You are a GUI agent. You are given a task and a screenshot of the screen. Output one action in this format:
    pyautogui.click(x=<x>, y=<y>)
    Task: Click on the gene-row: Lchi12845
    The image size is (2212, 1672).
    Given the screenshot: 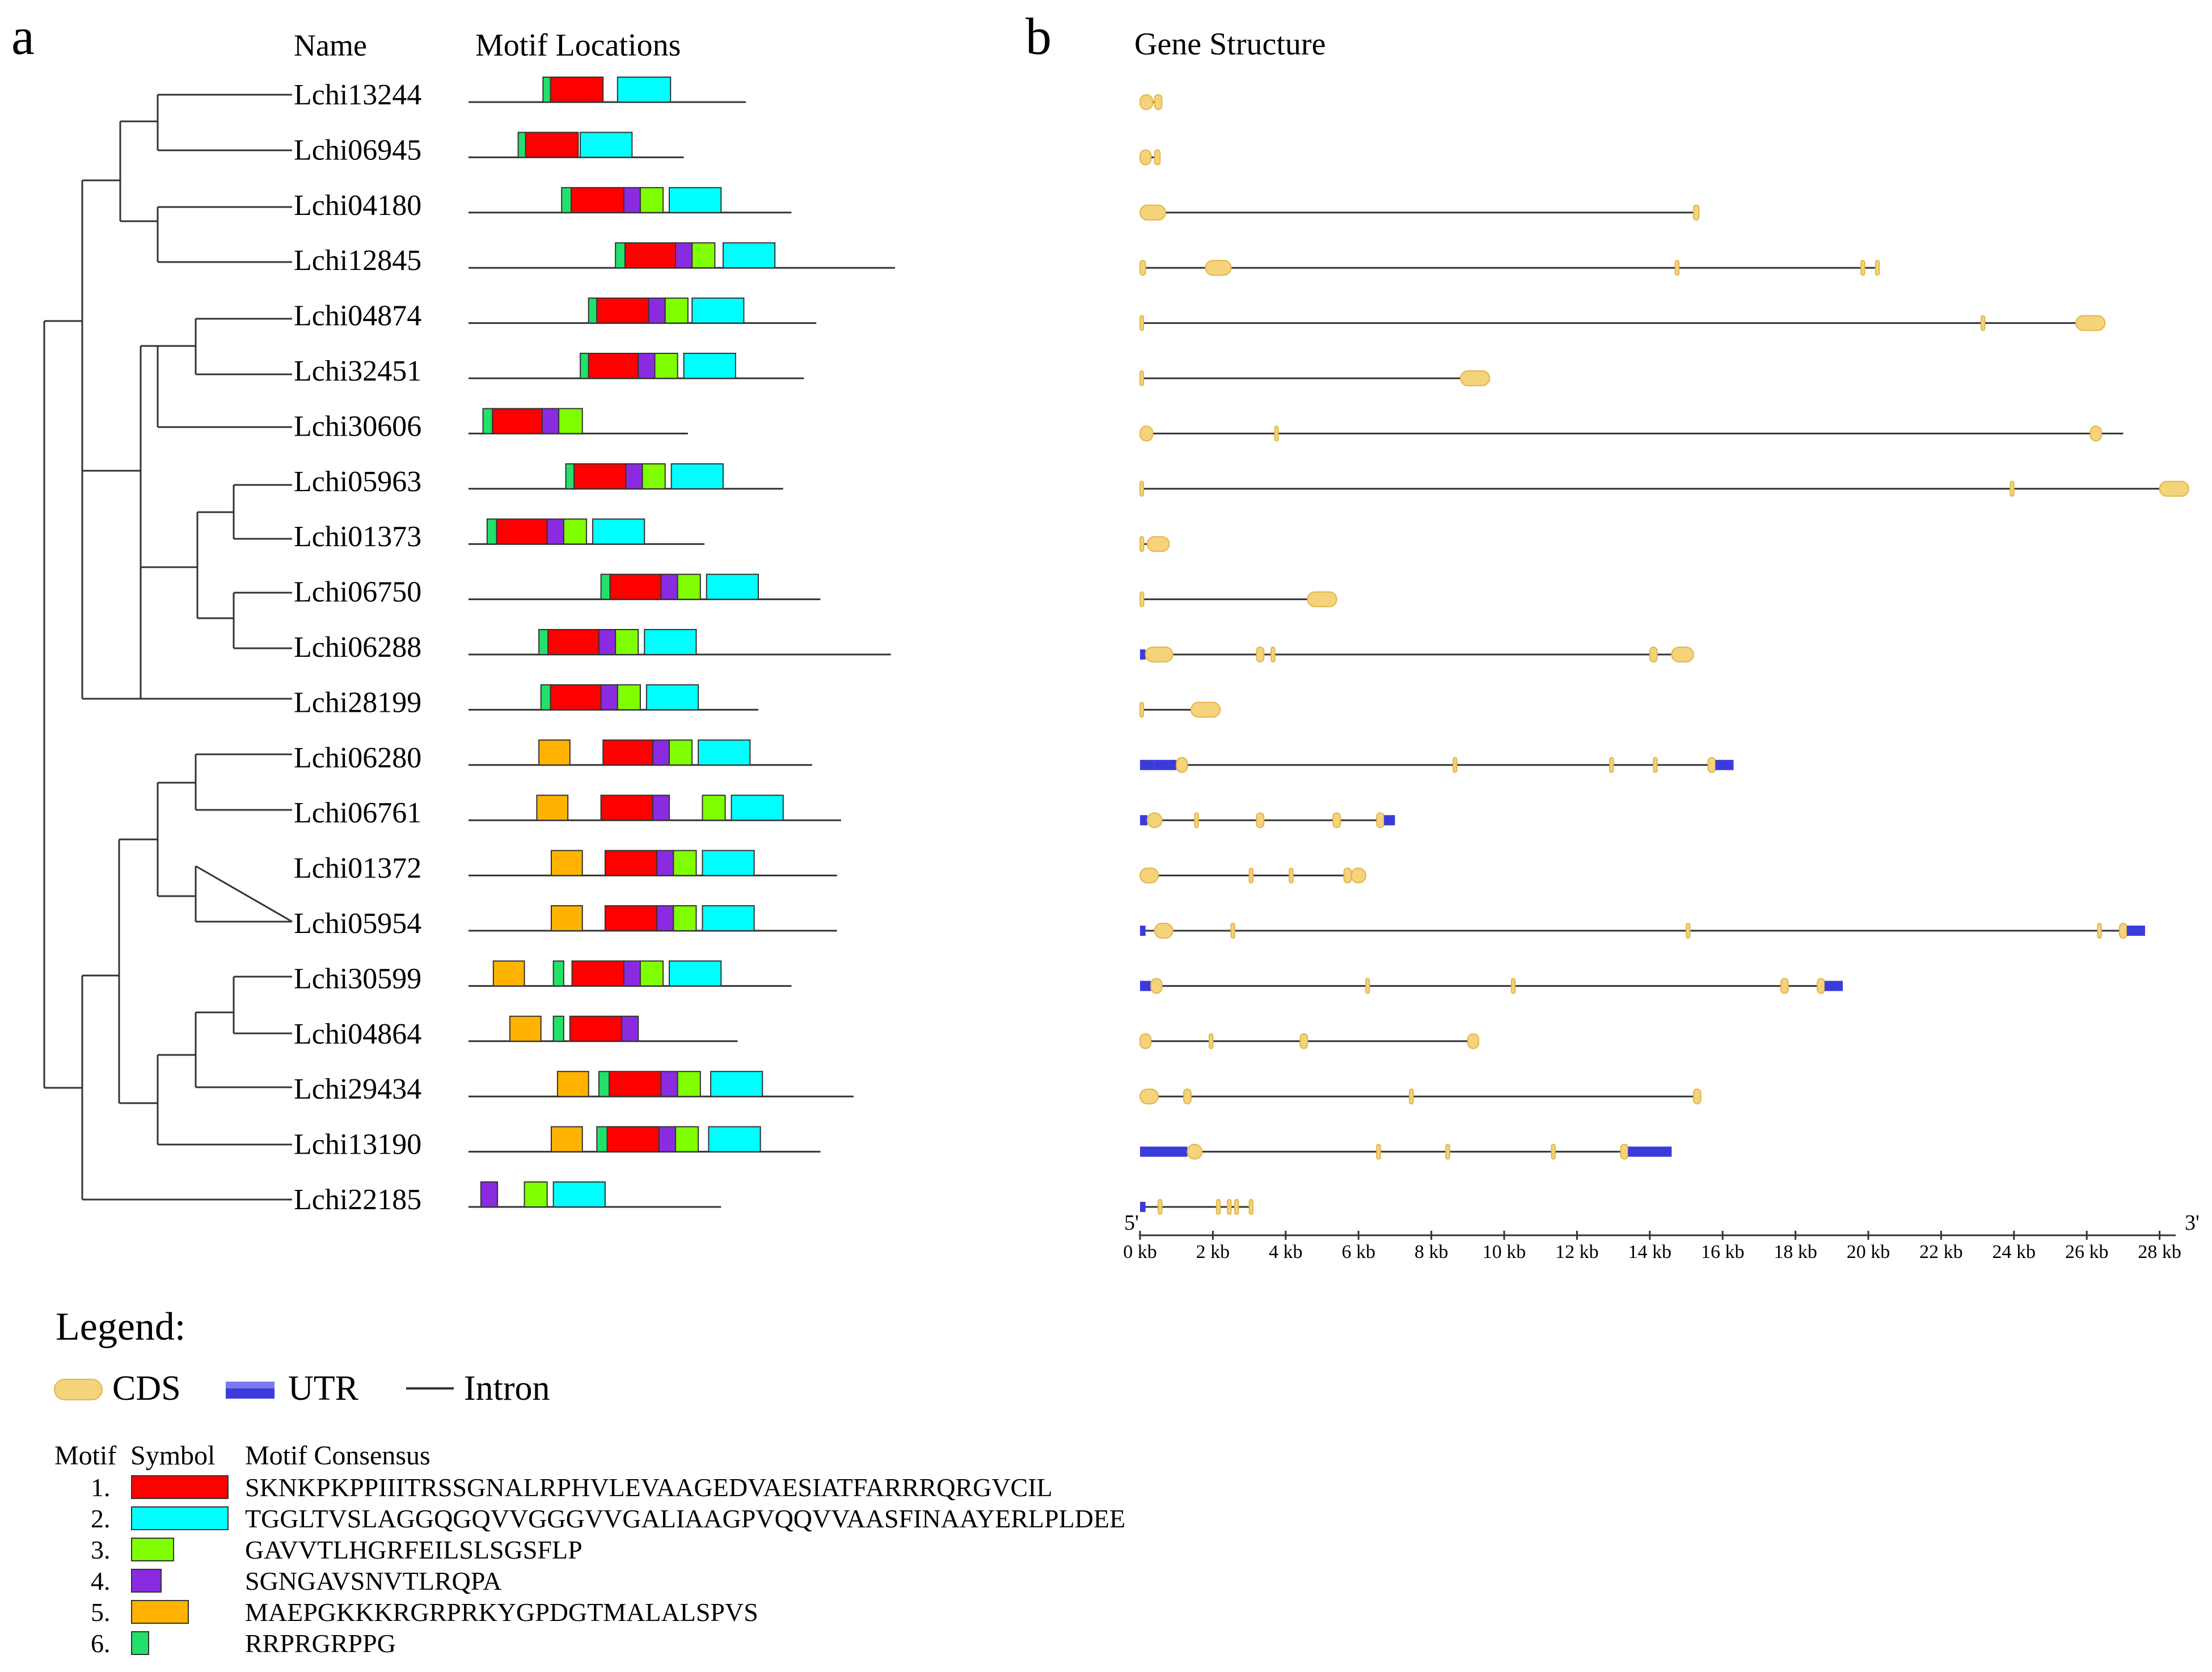 What is the action you would take?
    pyautogui.click(x=1087, y=259)
    